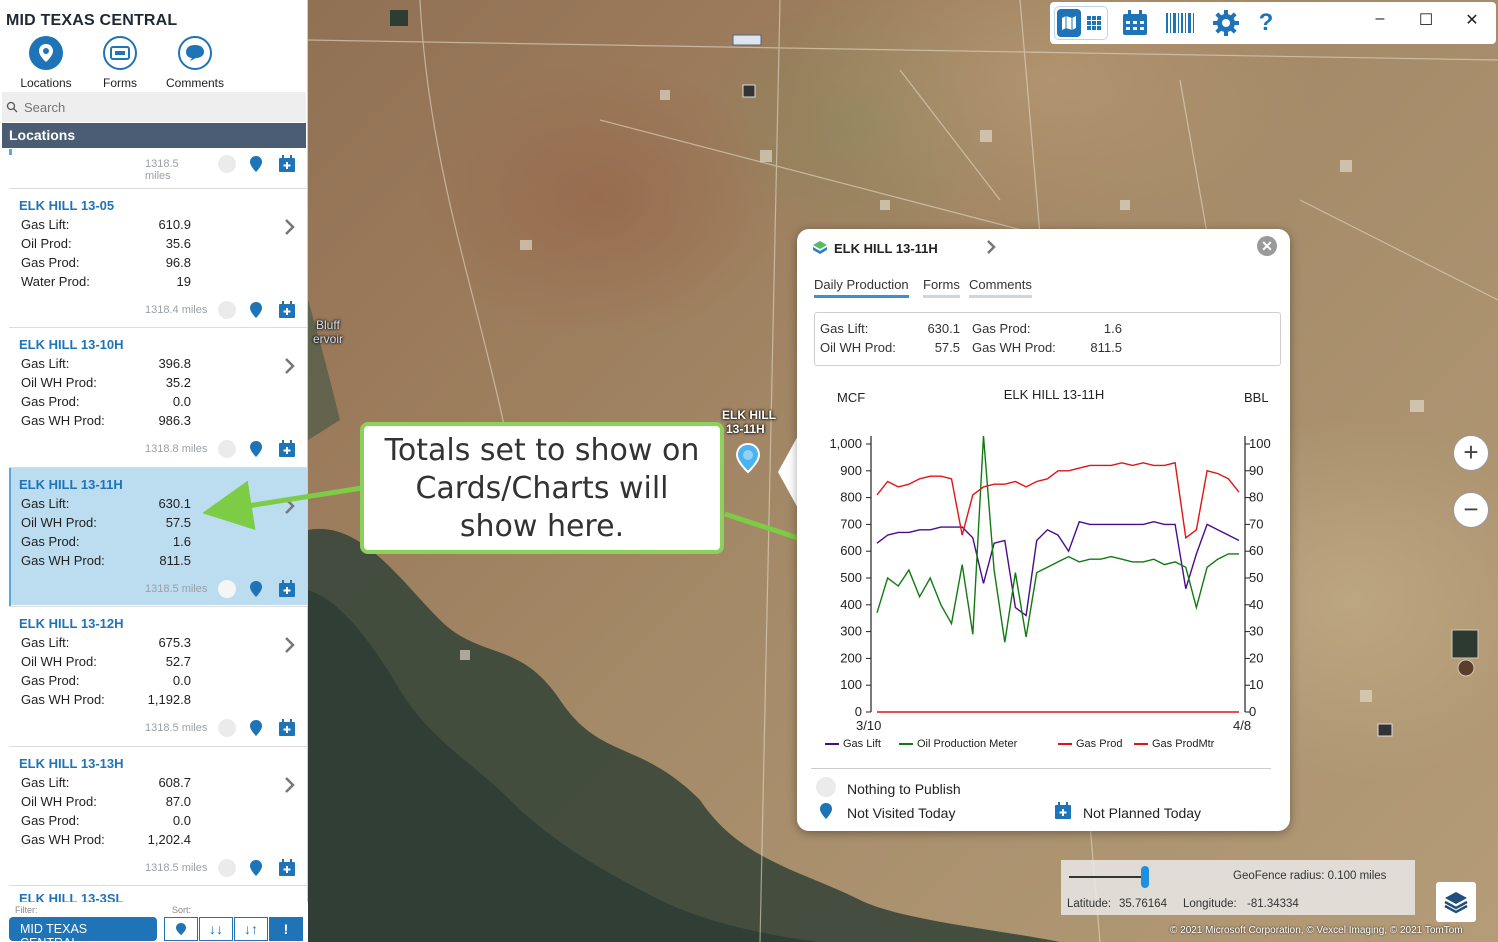  Describe the element at coordinates (1471, 510) in the screenshot. I see `zoom-out-button: −` at that location.